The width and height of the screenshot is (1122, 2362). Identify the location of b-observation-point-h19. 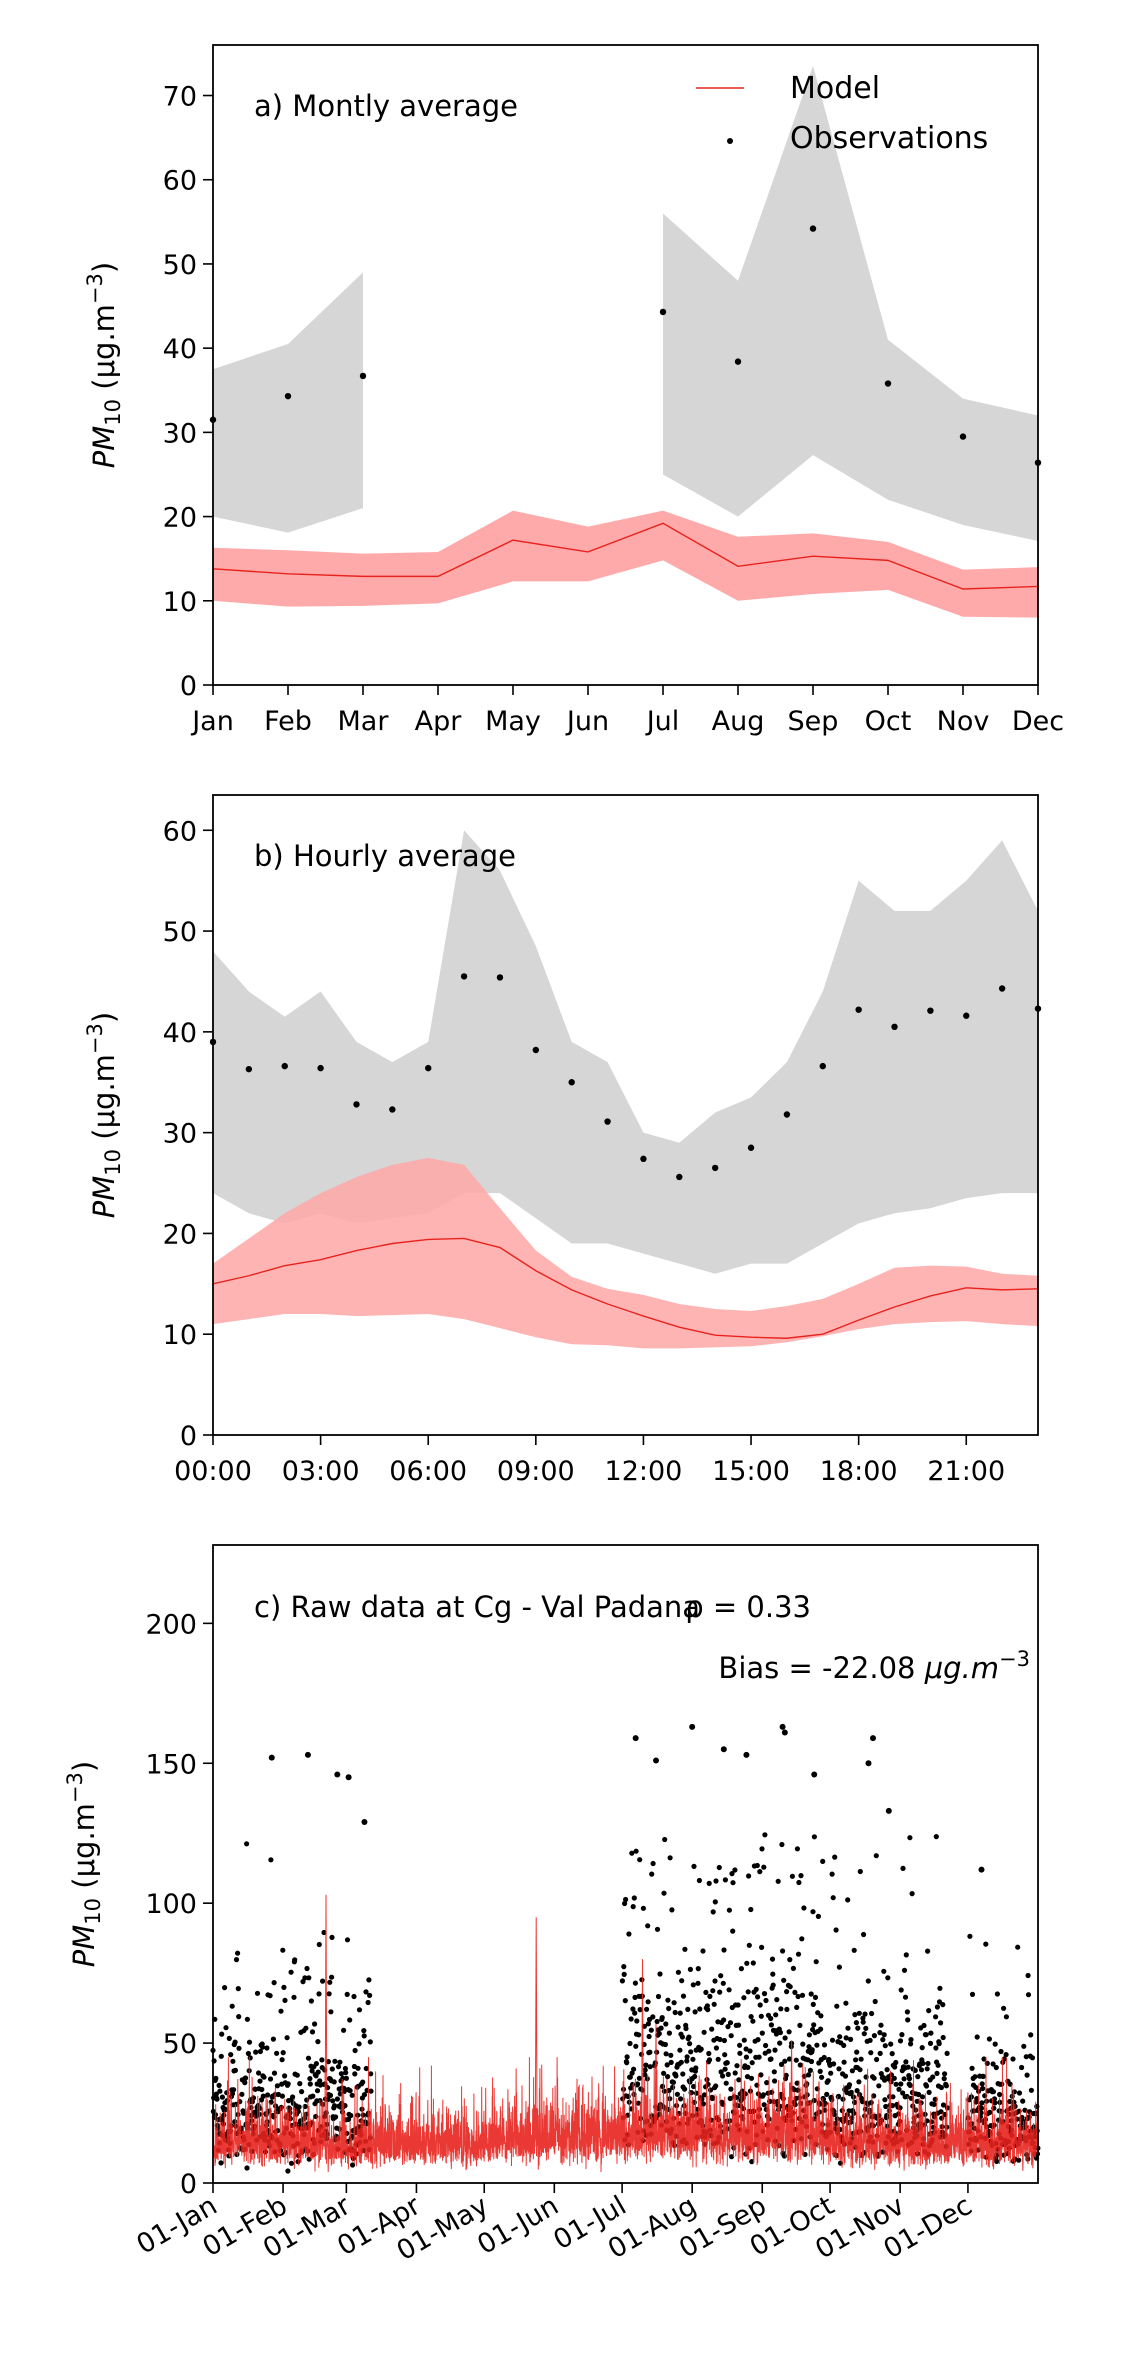
(894, 1027).